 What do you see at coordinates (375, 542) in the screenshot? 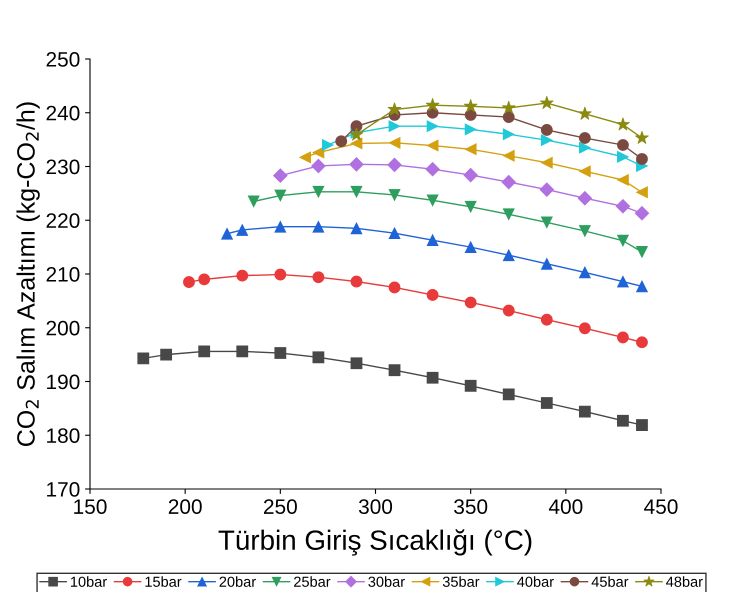
I see `x-axis-title: Türbin Giriş Sıcaklığı (°C)` at bounding box center [375, 542].